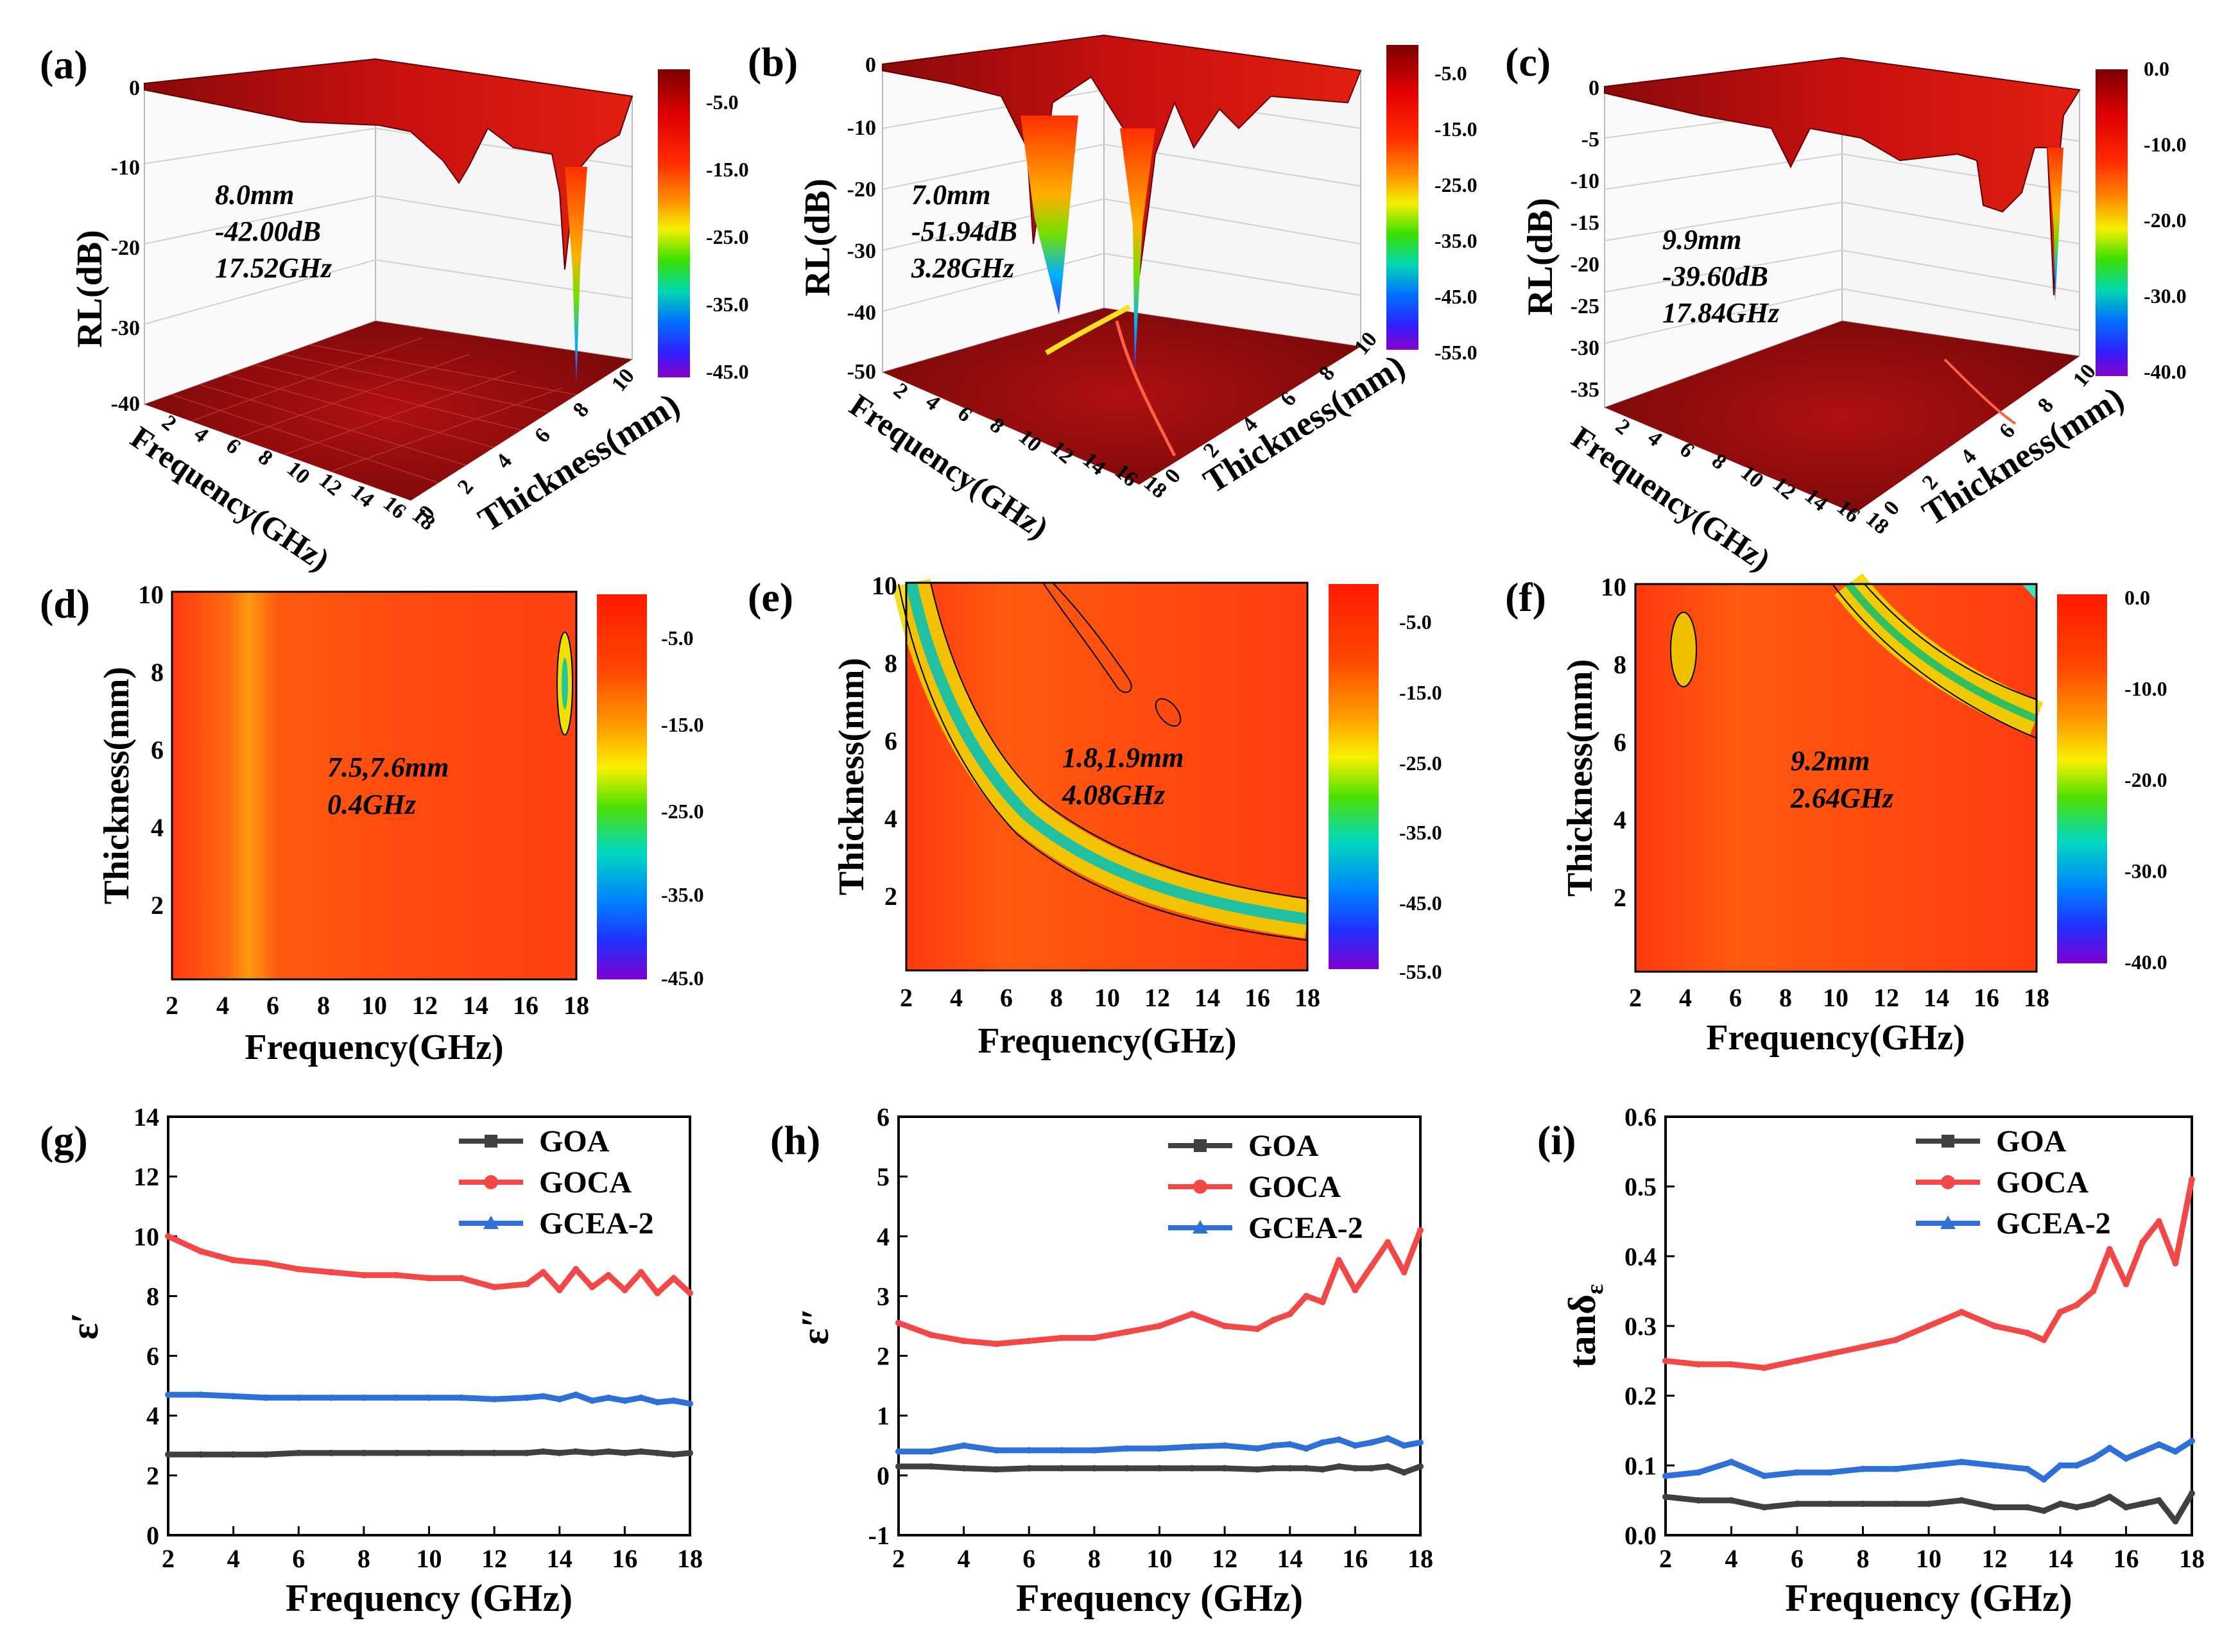  I want to click on svg-text: -30, so click(1585, 348).